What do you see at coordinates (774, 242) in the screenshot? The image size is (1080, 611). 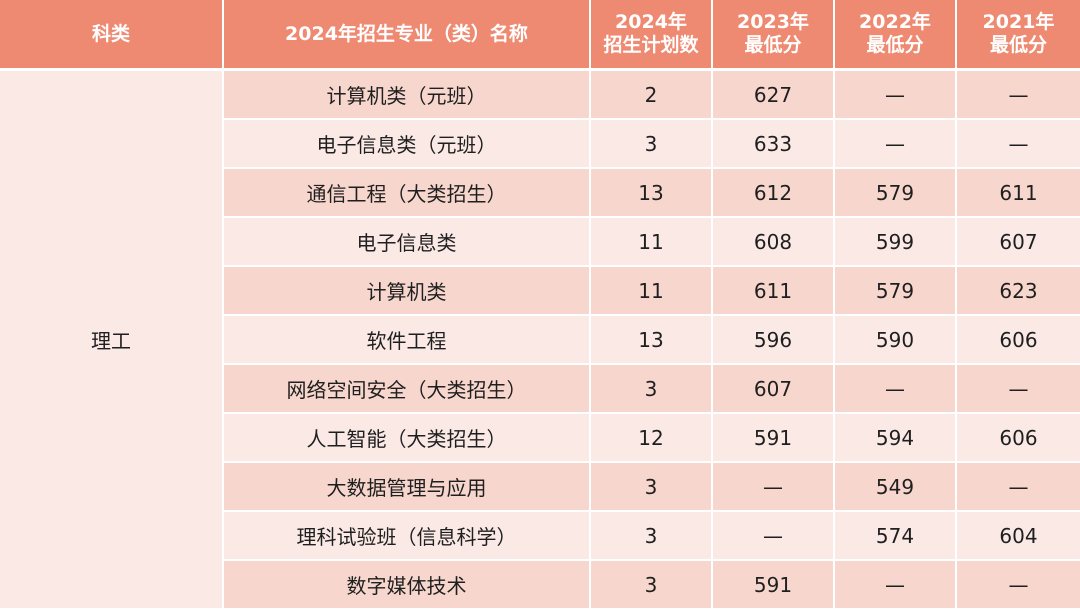 I see `score-2023-cell: 608` at bounding box center [774, 242].